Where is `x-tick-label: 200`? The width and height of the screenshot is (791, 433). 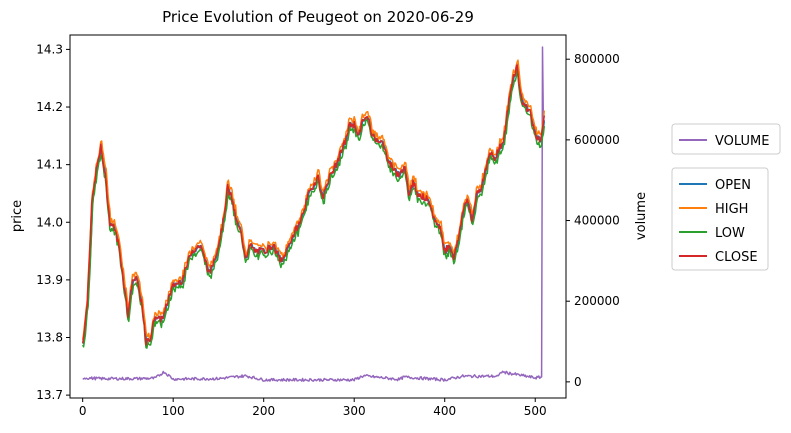 x-tick-label: 200 is located at coordinates (263, 411).